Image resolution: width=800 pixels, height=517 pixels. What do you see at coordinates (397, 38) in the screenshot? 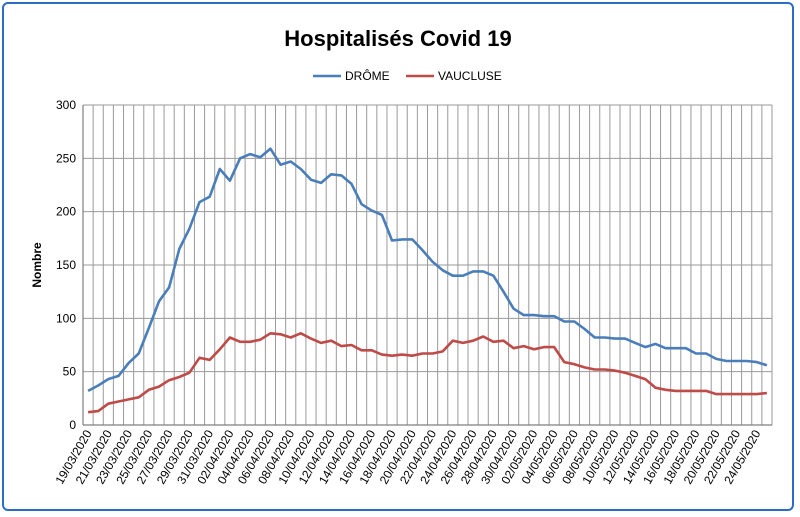
I see `chart-title: Hospitalisés Covid 19` at bounding box center [397, 38].